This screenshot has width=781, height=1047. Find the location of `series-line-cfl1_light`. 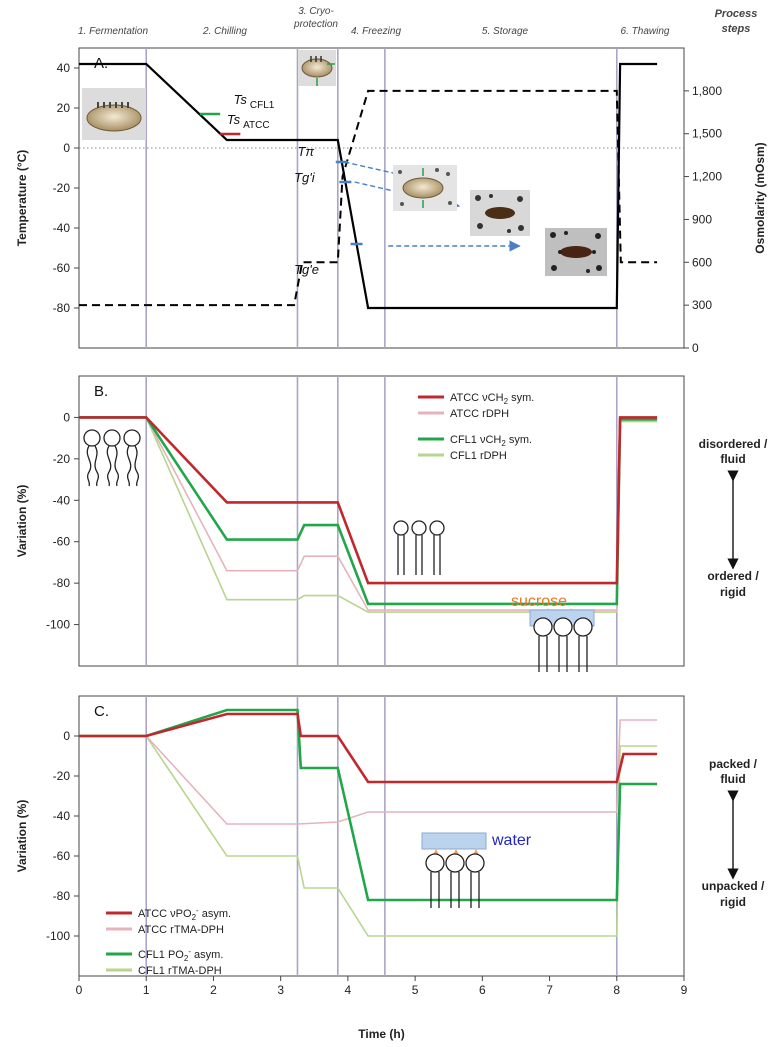

series-line-cfl1_light is located at coordinates (368, 836).